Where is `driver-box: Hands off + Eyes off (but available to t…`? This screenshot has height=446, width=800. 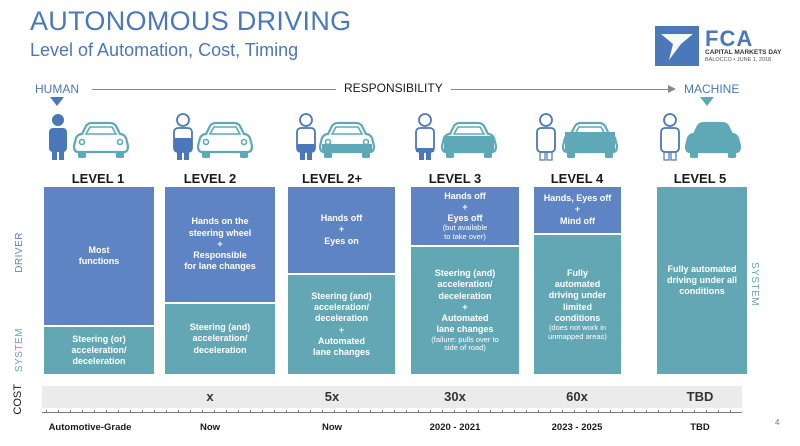 driver-box: Hands off + Eyes off (but available to t… is located at coordinates (465, 216).